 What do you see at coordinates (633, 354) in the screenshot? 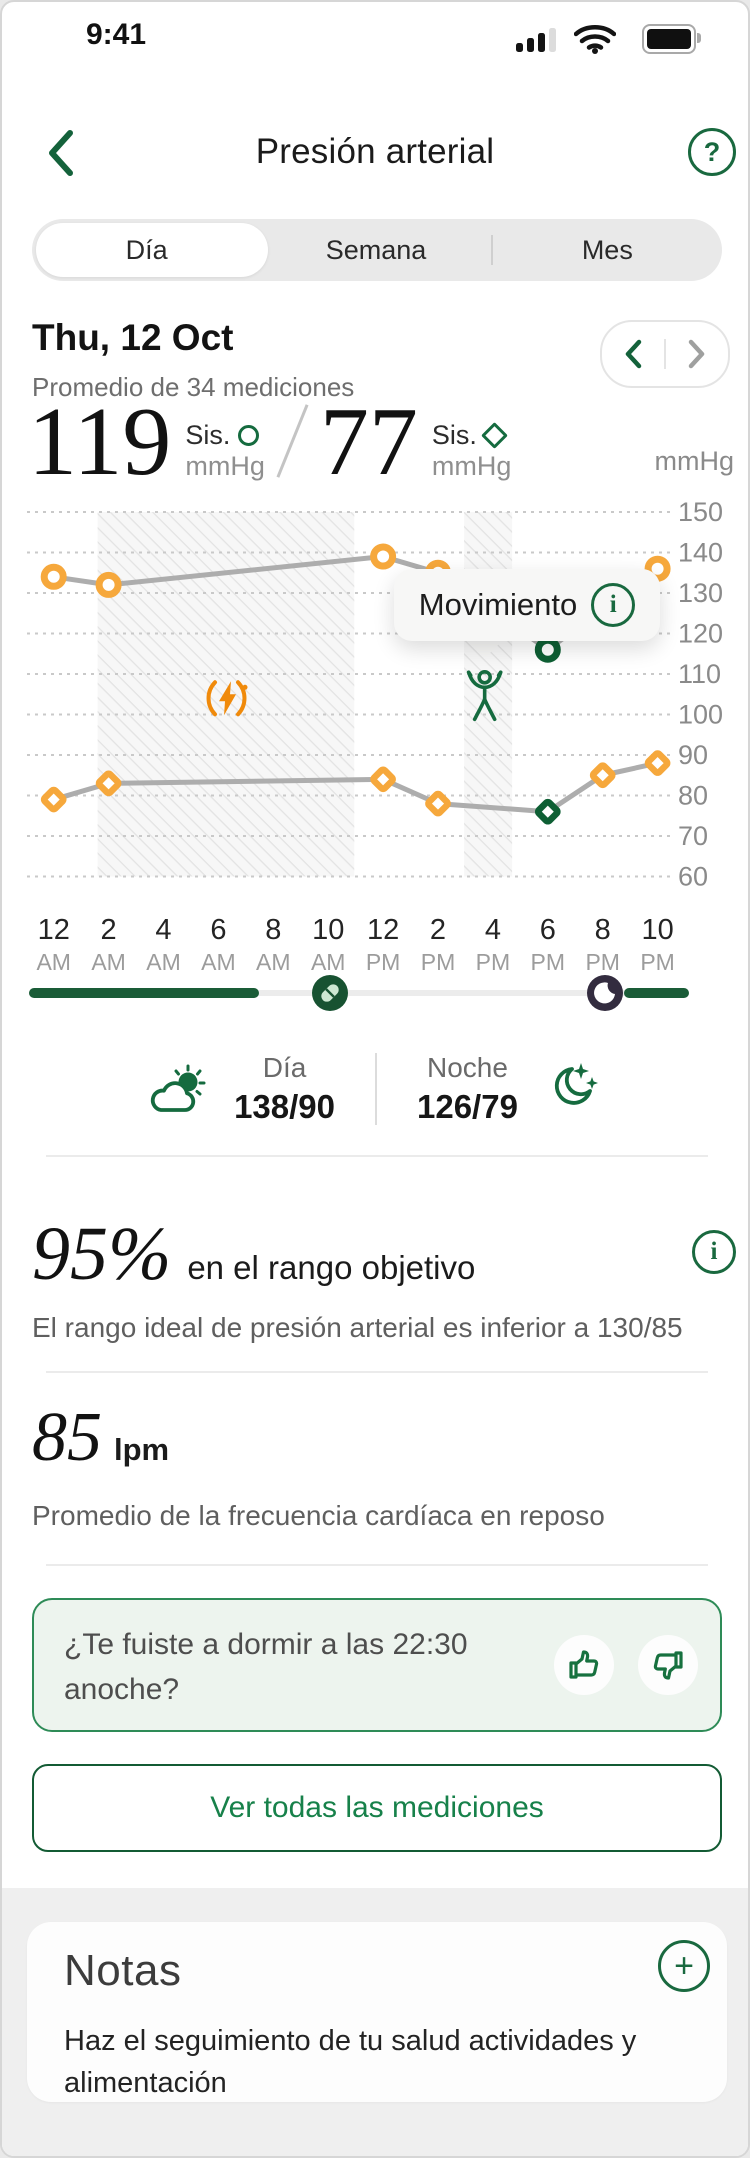
I see `prev-day-button` at bounding box center [633, 354].